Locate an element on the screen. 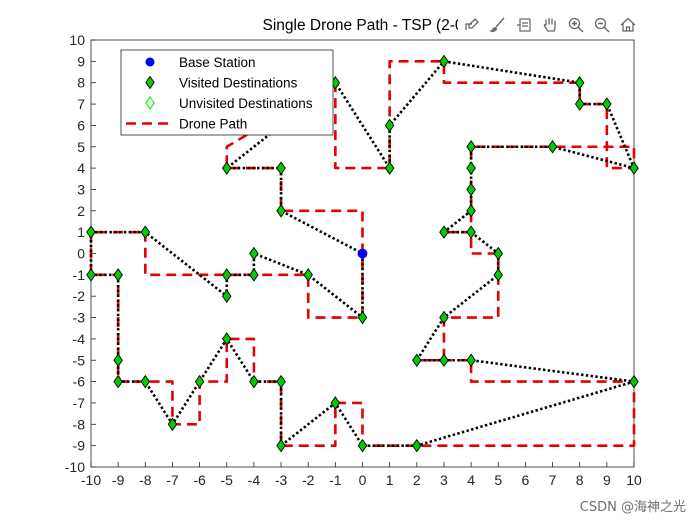  legend-base-station-marker is located at coordinates (150, 62).